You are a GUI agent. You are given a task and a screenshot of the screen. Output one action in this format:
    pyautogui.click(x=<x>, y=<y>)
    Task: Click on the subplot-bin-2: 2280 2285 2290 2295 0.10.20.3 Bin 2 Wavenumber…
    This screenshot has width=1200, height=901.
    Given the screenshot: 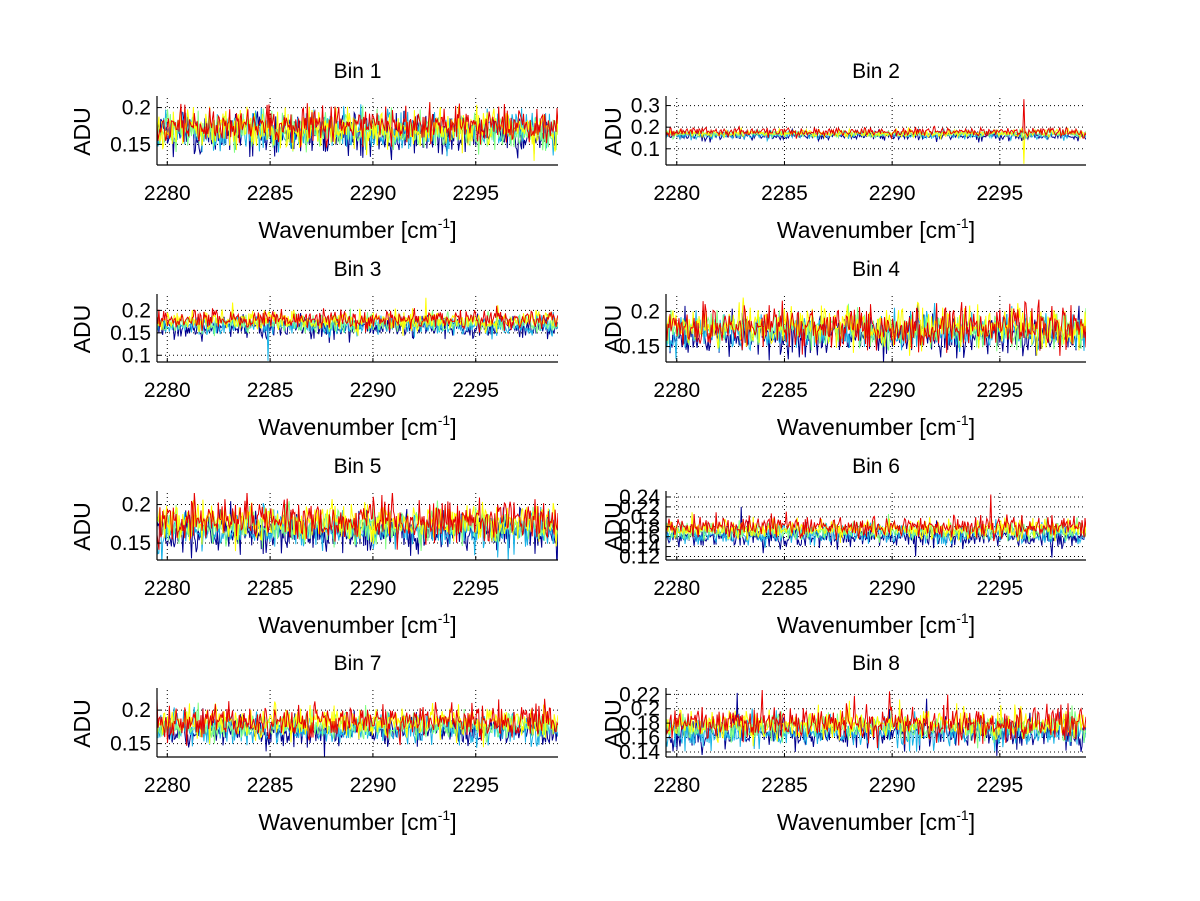 What is the action you would take?
    pyautogui.click(x=843, y=151)
    